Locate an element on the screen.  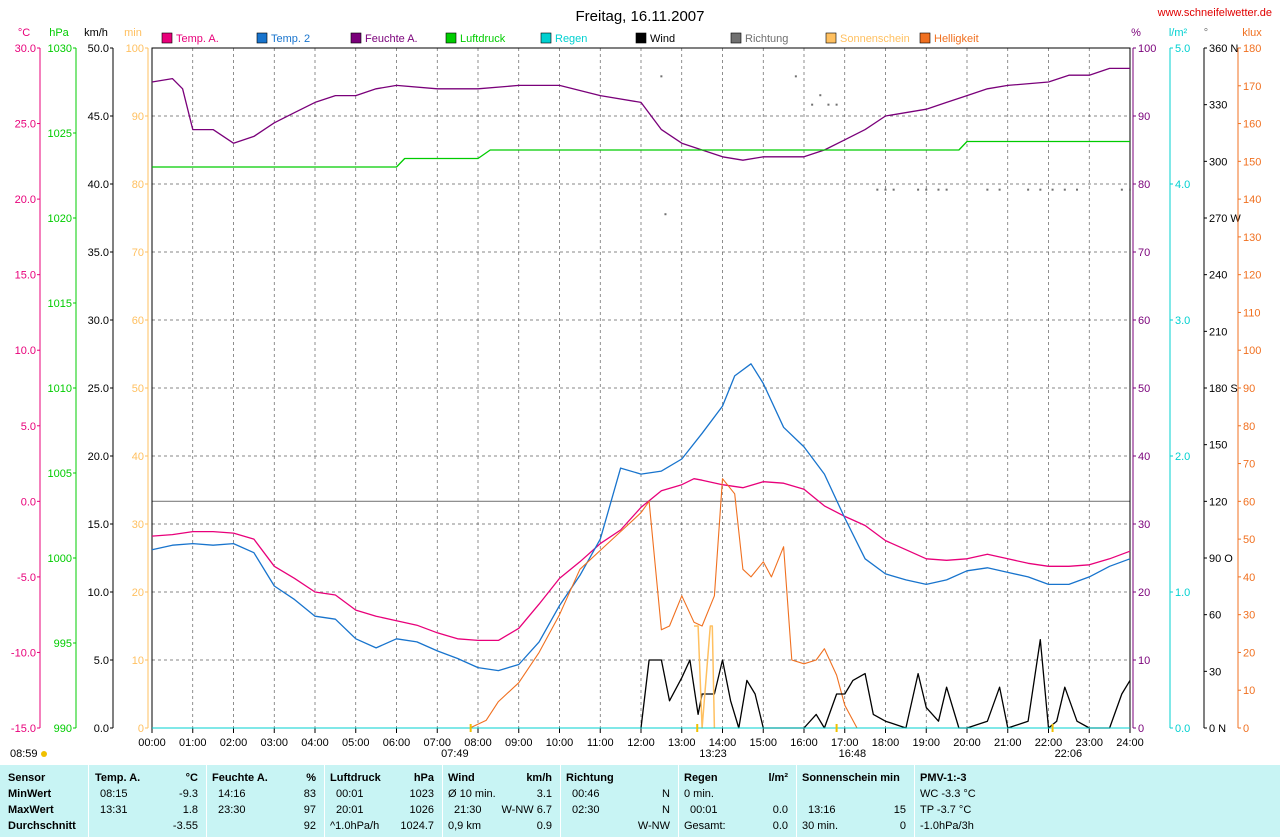
axis-tick-label-brightness: 60 is located at coordinates (1249, 502).